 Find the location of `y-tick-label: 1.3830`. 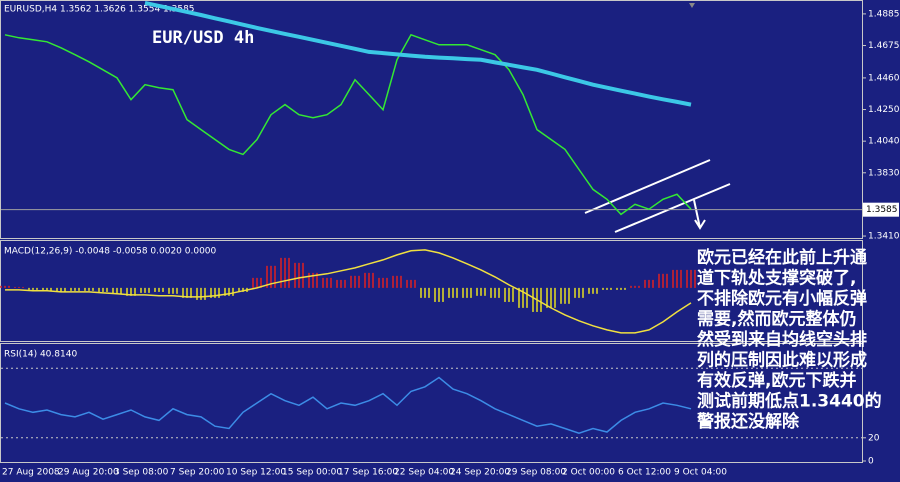

y-tick-label: 1.3830 is located at coordinates (884, 173).